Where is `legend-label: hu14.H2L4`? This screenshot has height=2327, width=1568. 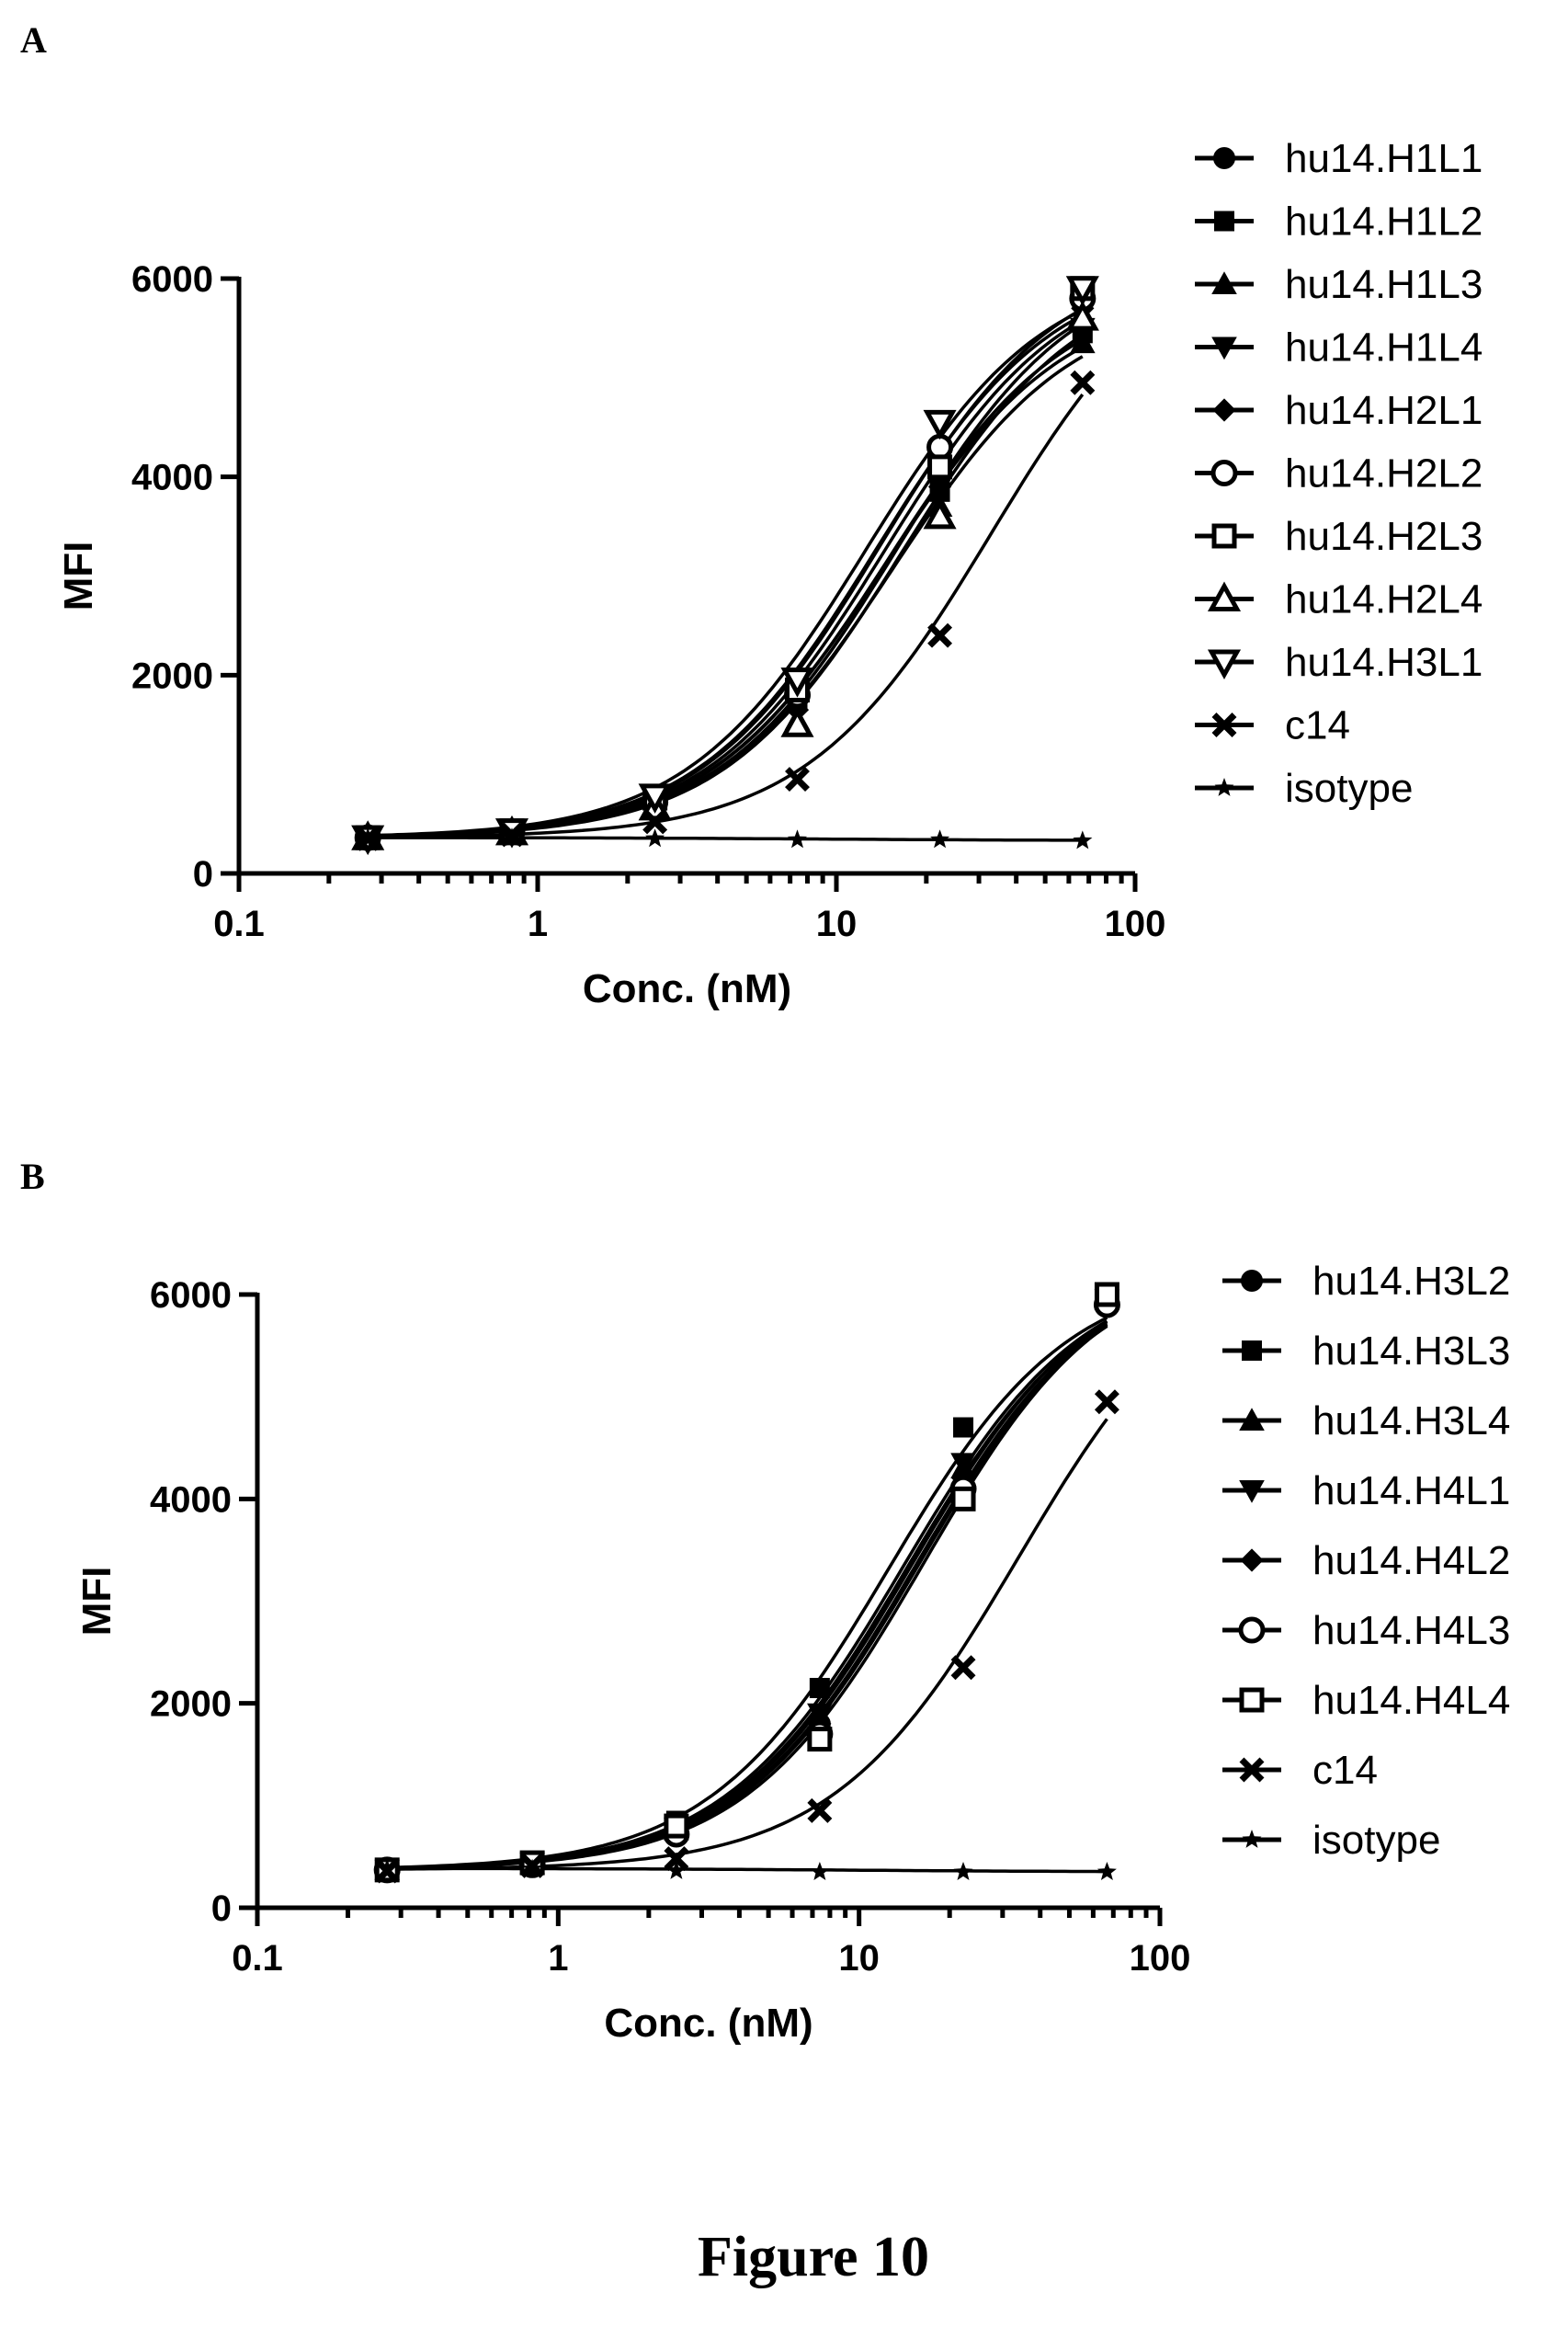 legend-label: hu14.H2L4 is located at coordinates (1384, 599).